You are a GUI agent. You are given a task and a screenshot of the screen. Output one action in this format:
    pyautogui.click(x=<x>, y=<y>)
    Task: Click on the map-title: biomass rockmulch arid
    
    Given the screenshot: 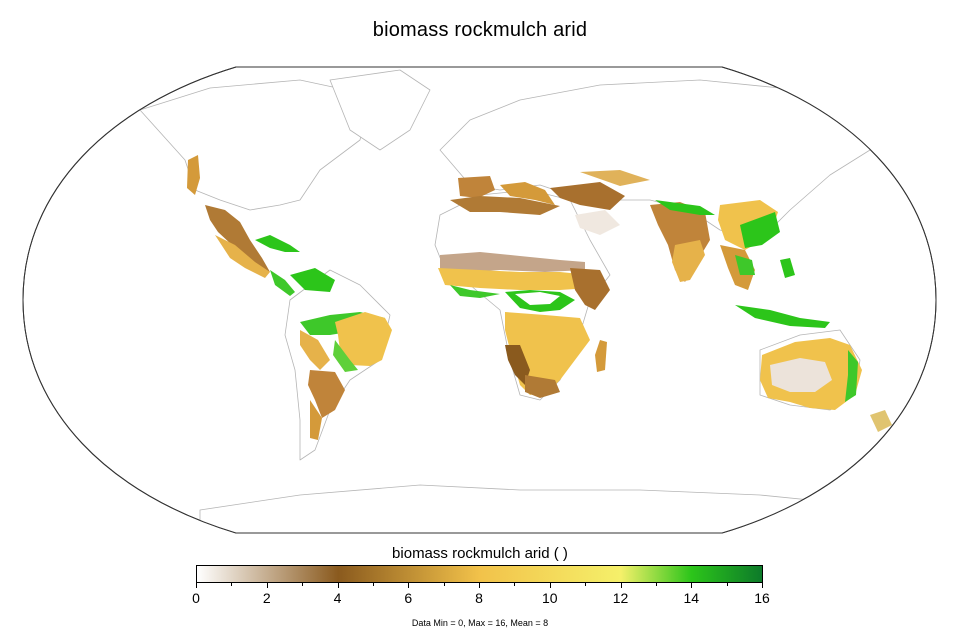 What is the action you would take?
    pyautogui.click(x=480, y=30)
    